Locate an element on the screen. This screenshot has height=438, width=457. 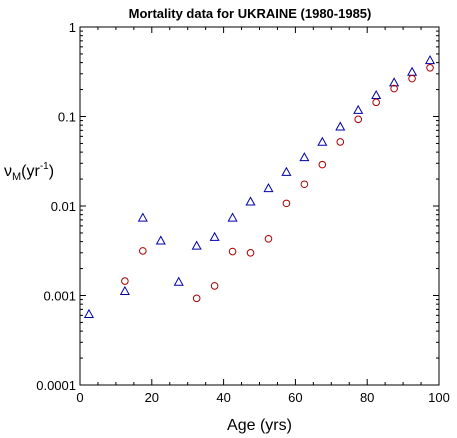
y-axis-label-superscript: -1 is located at coordinates (44, 166).